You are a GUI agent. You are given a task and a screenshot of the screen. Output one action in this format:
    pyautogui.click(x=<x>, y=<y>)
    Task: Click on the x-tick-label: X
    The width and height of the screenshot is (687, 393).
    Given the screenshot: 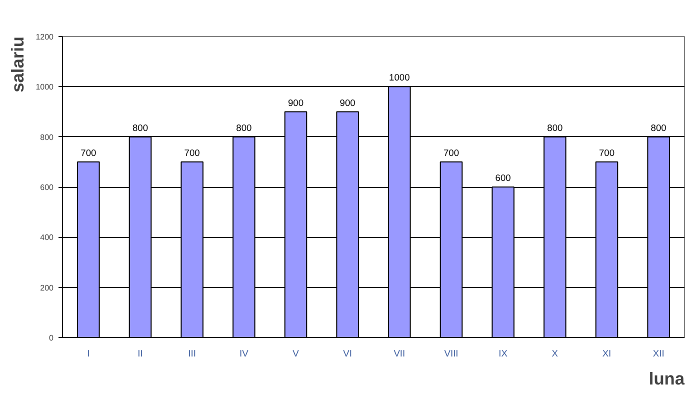 What is the action you would take?
    pyautogui.click(x=555, y=353)
    